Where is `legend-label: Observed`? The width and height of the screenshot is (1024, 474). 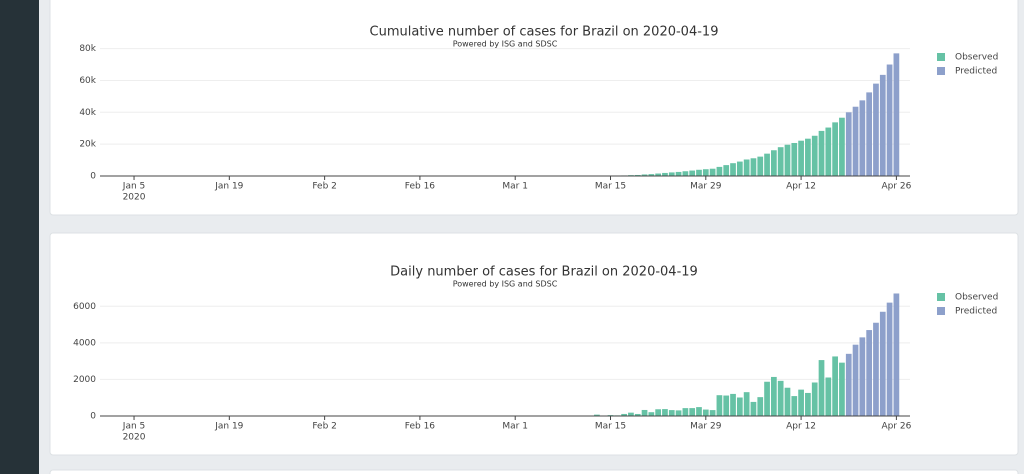 legend-label: Observed is located at coordinates (976, 58).